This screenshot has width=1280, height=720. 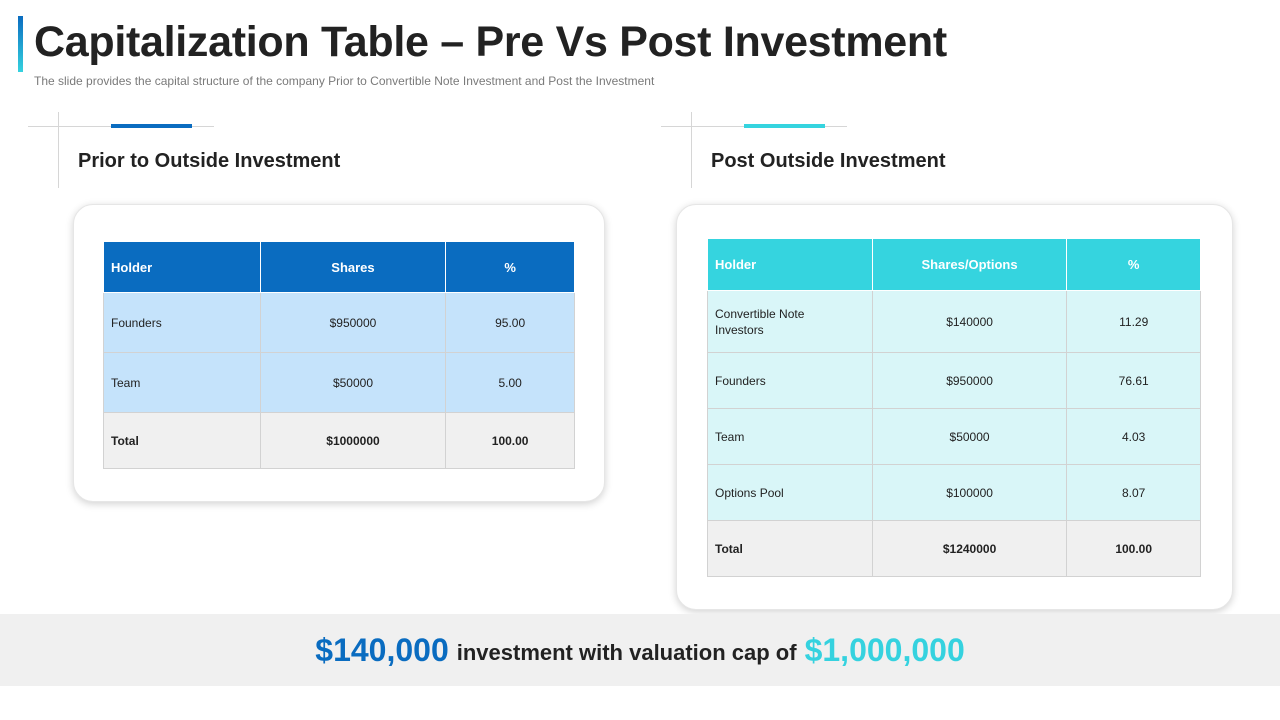 I want to click on cell-holder: Options Pool, so click(x=790, y=492).